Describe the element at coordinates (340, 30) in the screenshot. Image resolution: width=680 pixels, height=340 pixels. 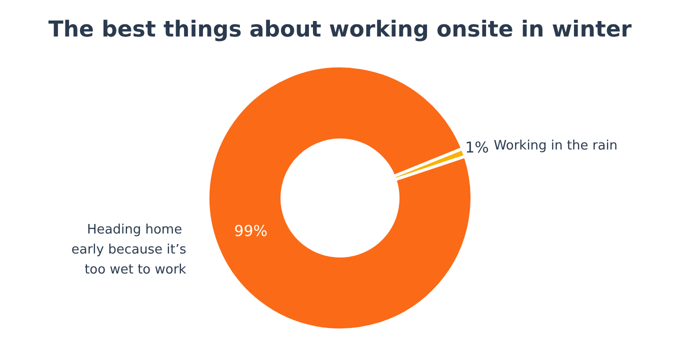
I see `chart-title: The best things about working onsite in winter` at that location.